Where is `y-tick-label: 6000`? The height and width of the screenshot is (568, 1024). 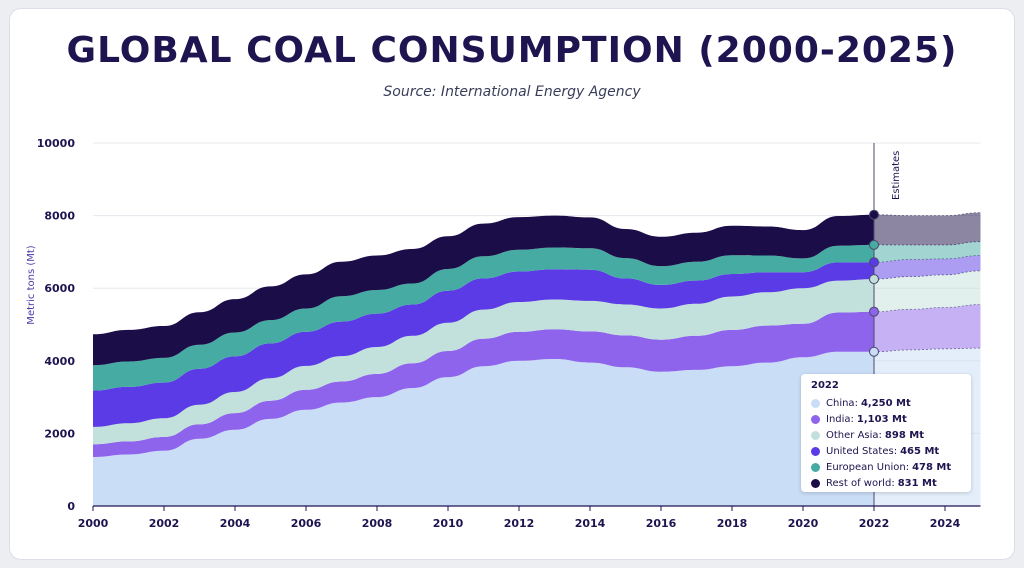
y-tick-label: 6000 is located at coordinates (59, 288).